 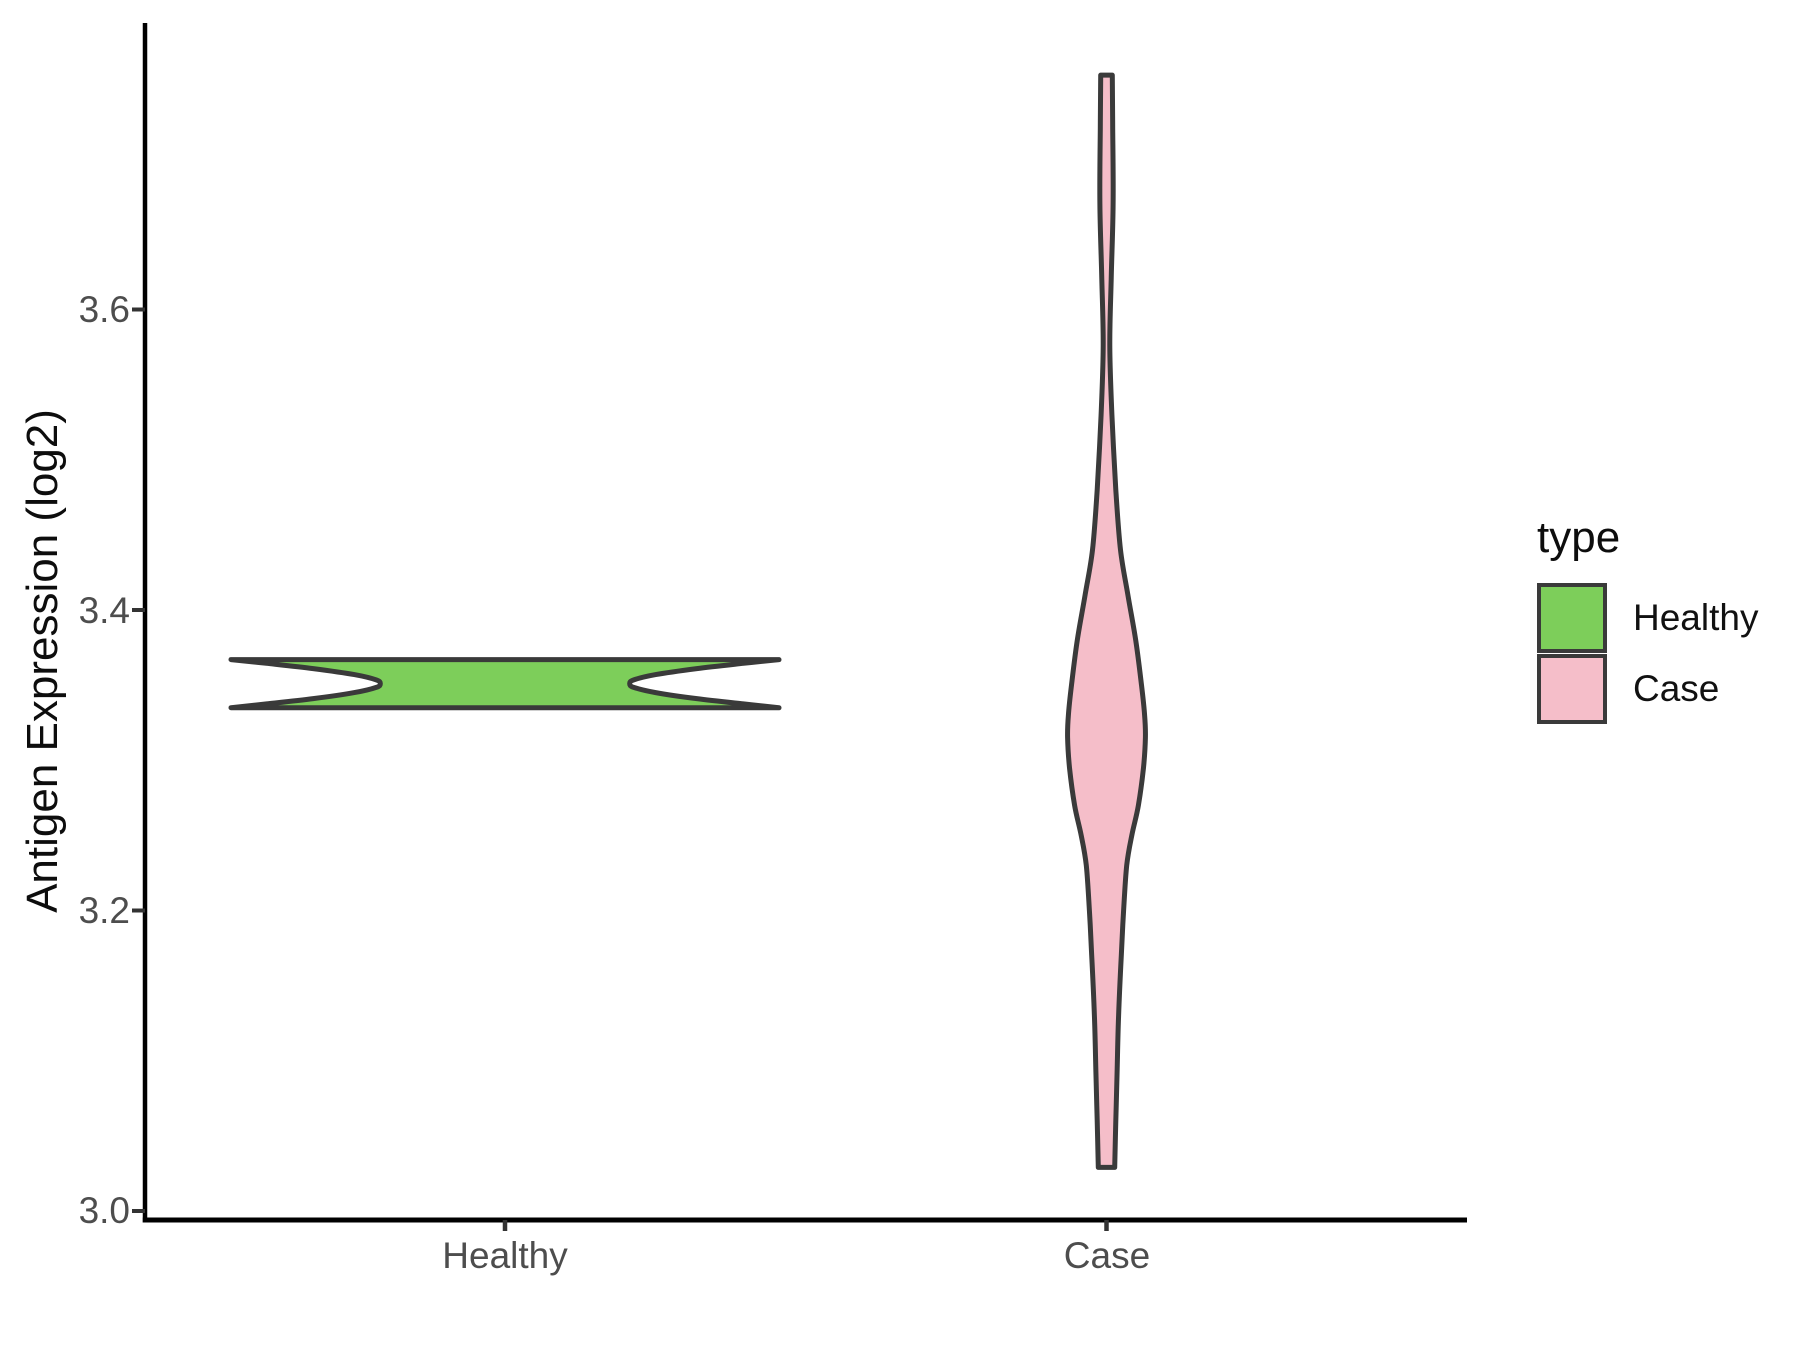 What do you see at coordinates (1572, 688) in the screenshot?
I see `legend-key-case-swatch` at bounding box center [1572, 688].